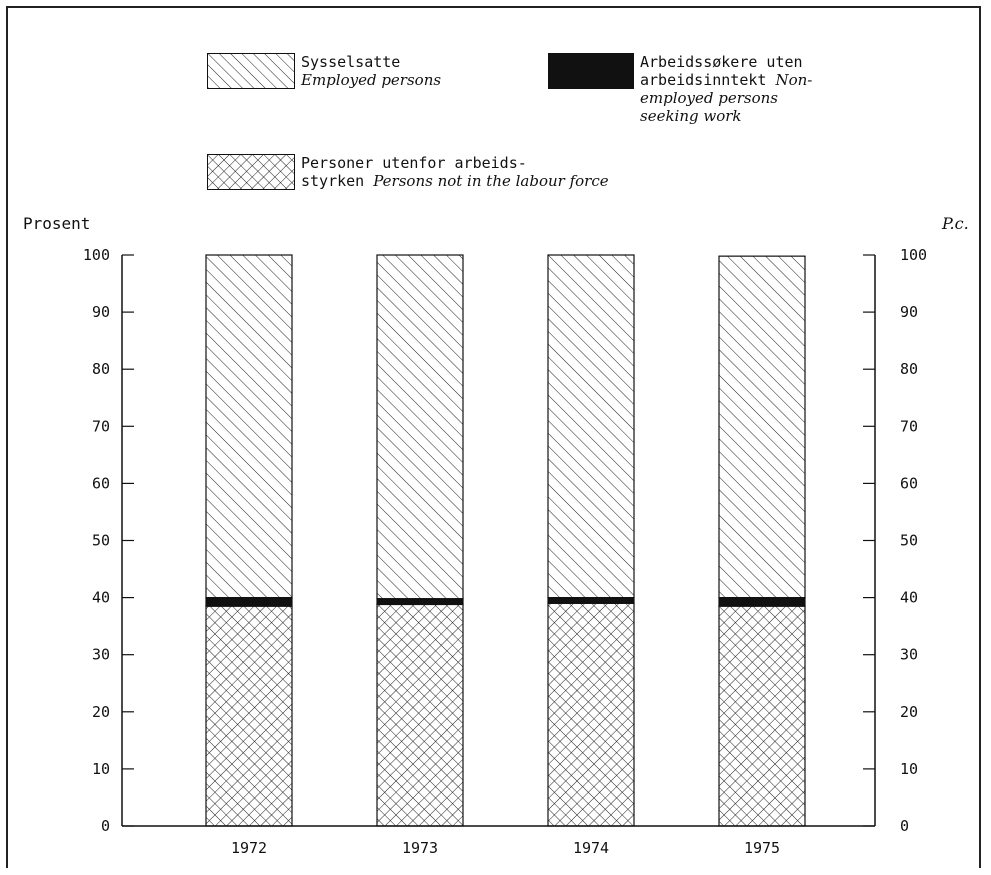 This screenshot has width=991, height=875. Describe the element at coordinates (101, 655) in the screenshot. I see `y-tick-label-left: 30` at that location.